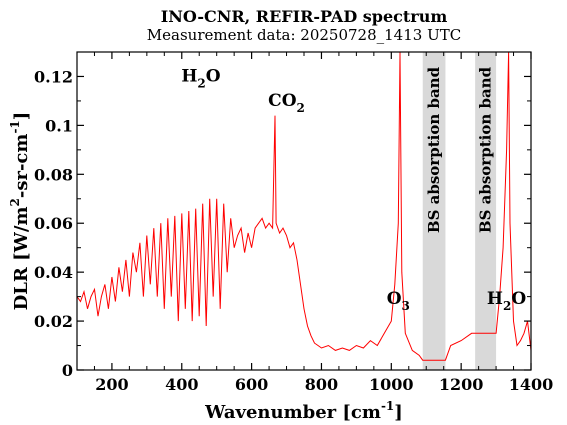  I want to click on y-axis-label-mid: -sr-cm, so click(21, 166).